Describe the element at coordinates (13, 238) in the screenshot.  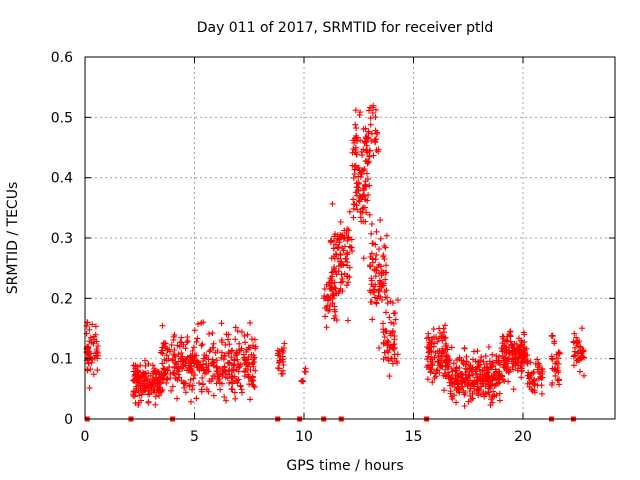
I see `y-axis-title: SRMTID / TECUs` at that location.